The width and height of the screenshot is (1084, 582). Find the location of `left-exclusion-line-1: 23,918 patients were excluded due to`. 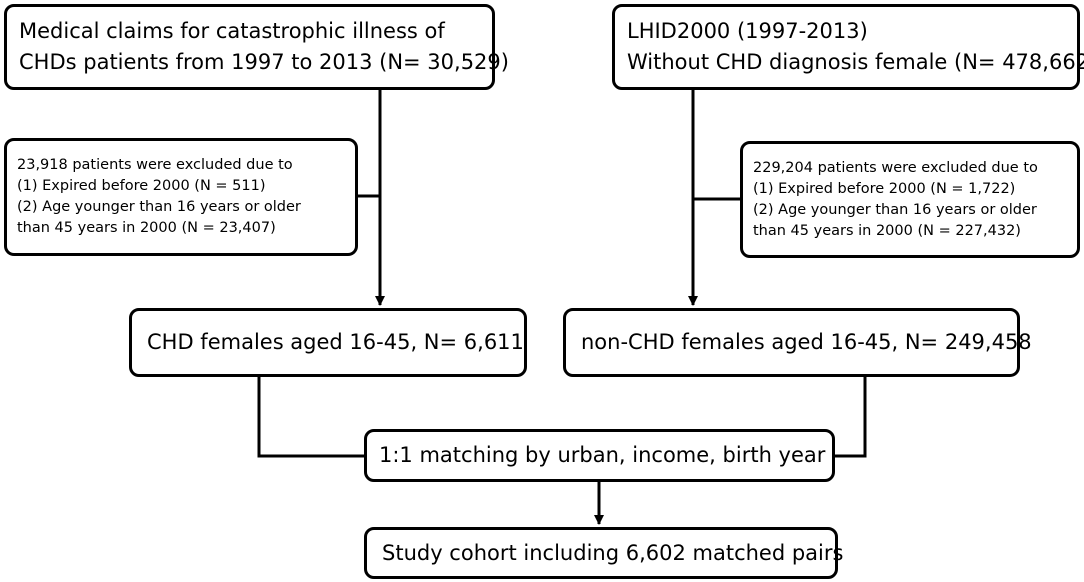

left-exclusion-line-1: 23,918 patients were excluded due to is located at coordinates (155, 165).